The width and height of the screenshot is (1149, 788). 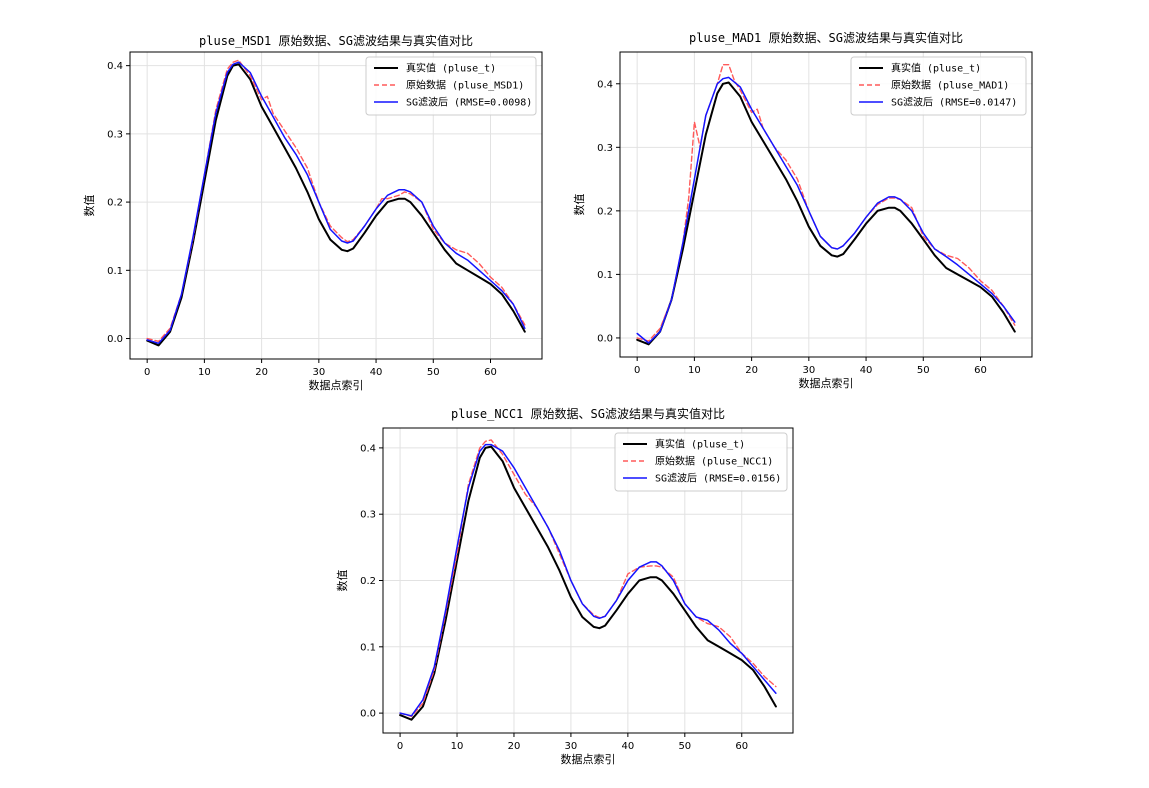 I want to click on chart-title: pluse_MSD1 原始数据、SG滤波结果与真实值对比, so click(x=336, y=40).